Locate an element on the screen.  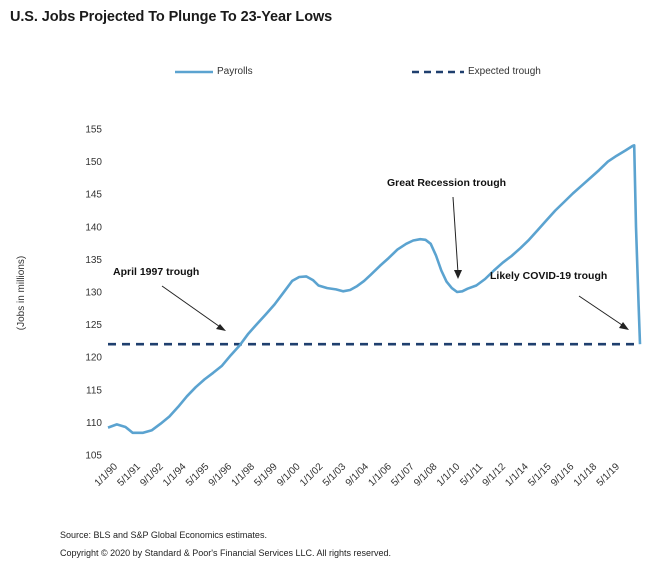
annotation-arrowhead-april-1997 is located at coordinates (221, 327).